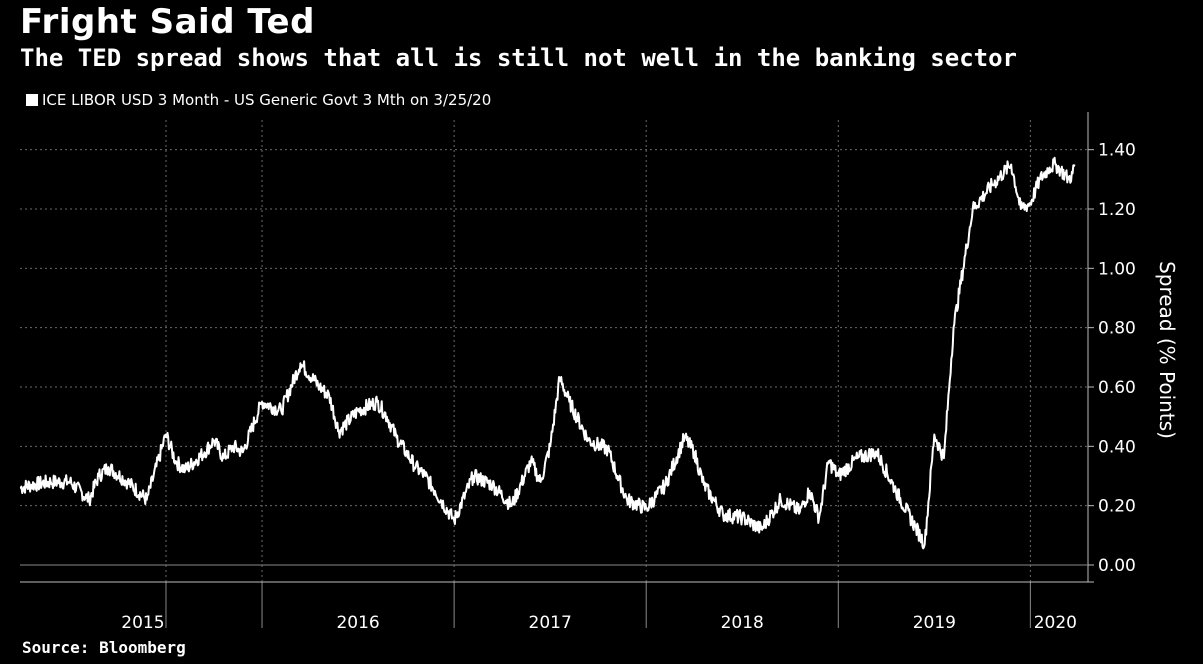 This screenshot has width=1203, height=664. I want to click on y-tick-label-6: 1.20, so click(1117, 210).